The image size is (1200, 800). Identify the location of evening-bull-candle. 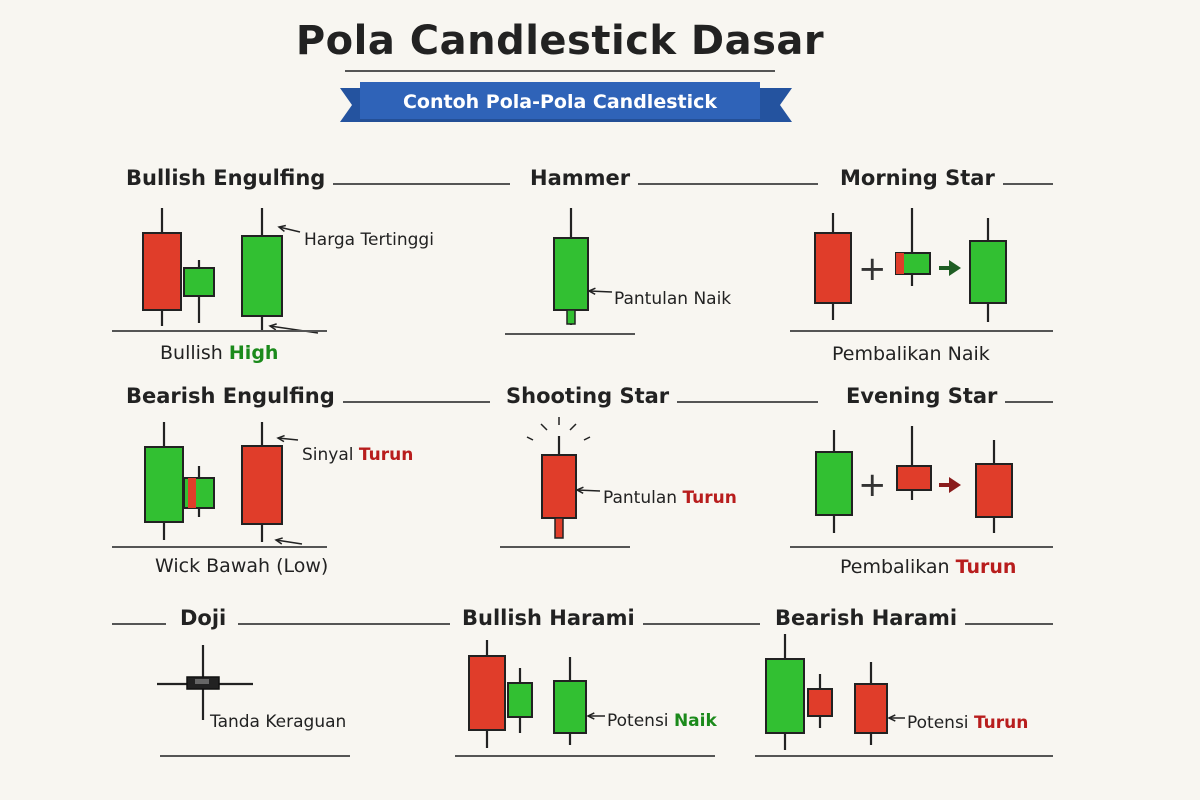
(834, 481).